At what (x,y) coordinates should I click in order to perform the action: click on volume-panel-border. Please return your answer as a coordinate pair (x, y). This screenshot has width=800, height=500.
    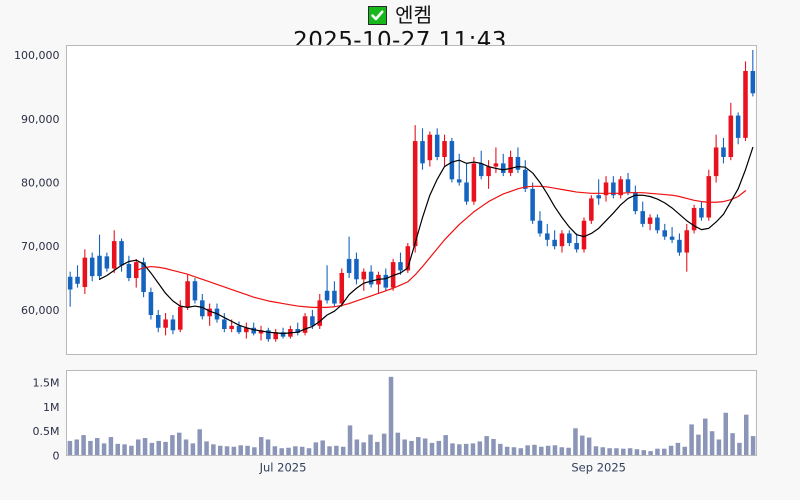
    Looking at the image, I should click on (411, 413).